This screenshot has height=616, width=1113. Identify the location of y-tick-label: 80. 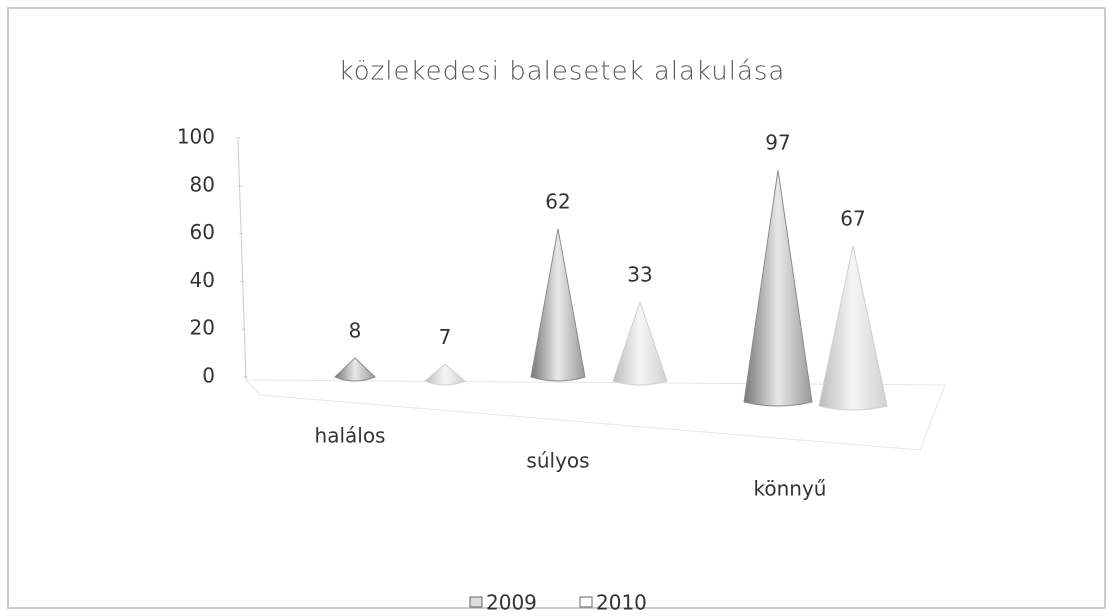
(202, 184).